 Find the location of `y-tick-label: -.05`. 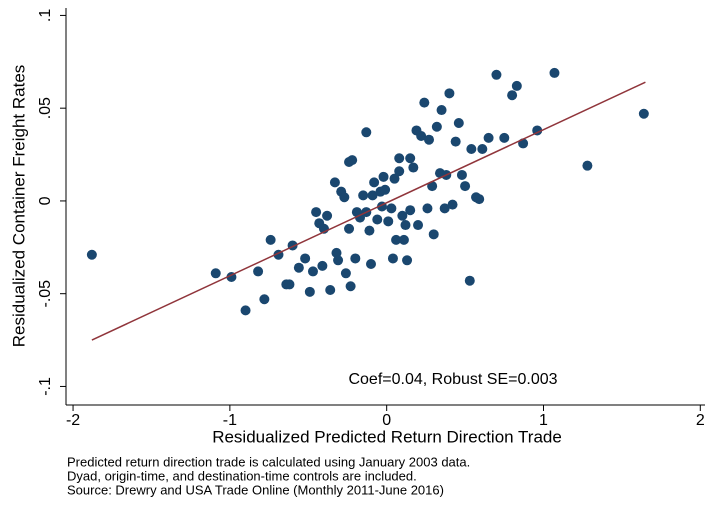

y-tick-label: -.05 is located at coordinates (45, 294).